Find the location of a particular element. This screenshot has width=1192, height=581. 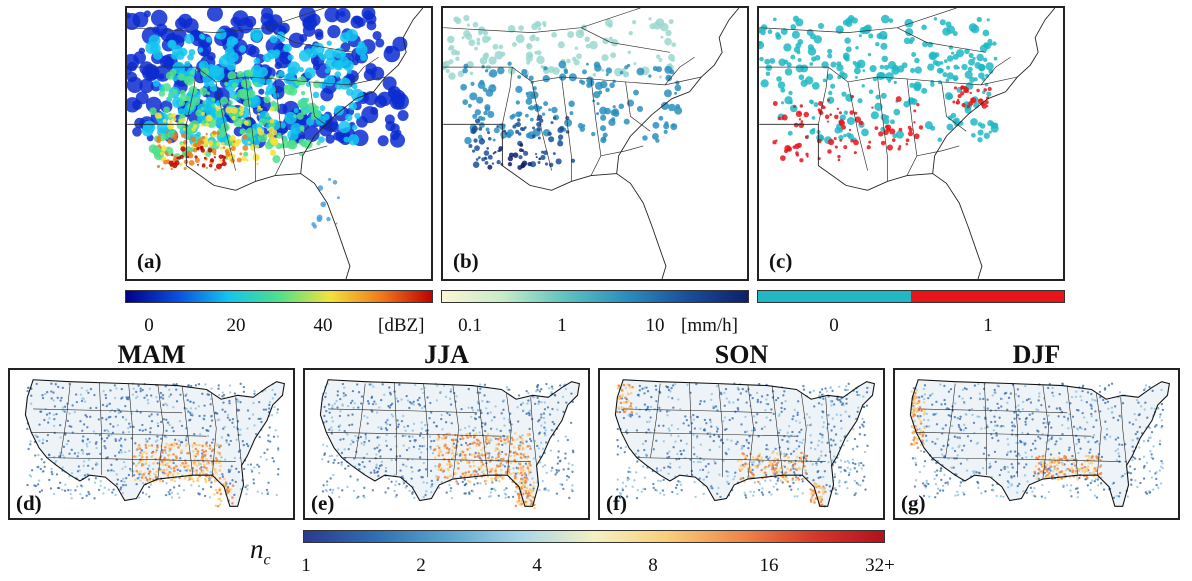

panel-c-map: (c) is located at coordinates (911, 143).